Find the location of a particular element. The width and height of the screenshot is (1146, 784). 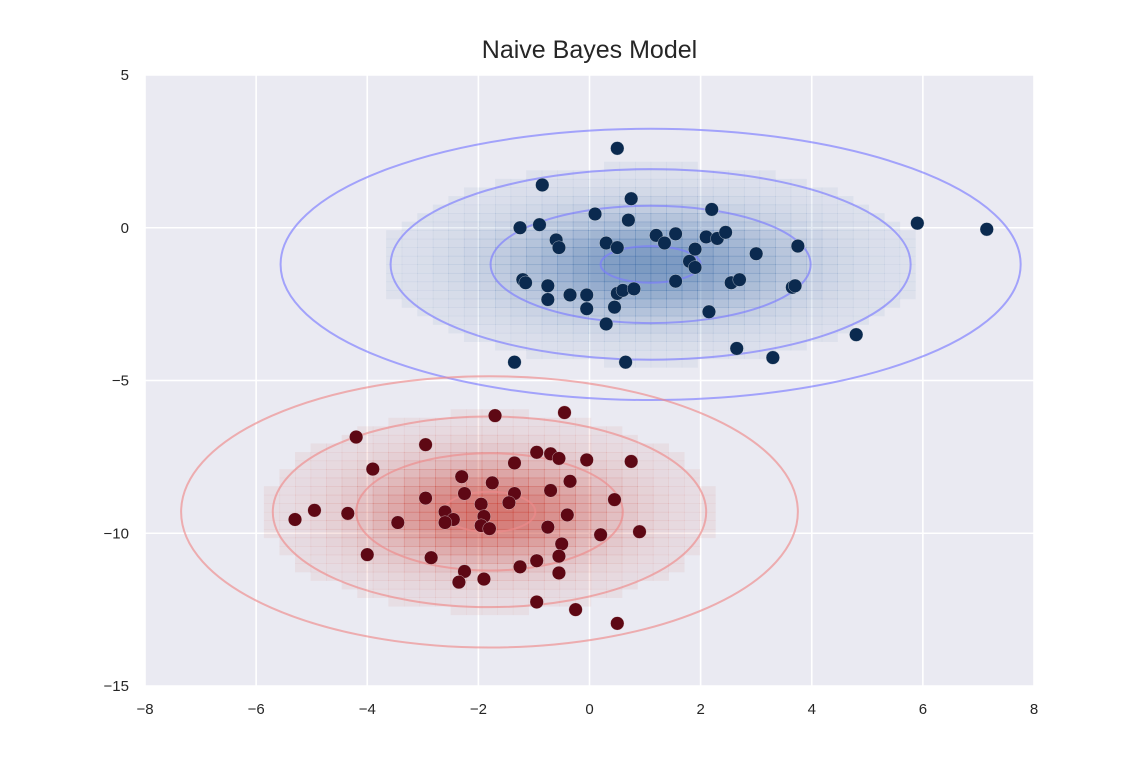

x-tick-label: 4 is located at coordinates (812, 709).